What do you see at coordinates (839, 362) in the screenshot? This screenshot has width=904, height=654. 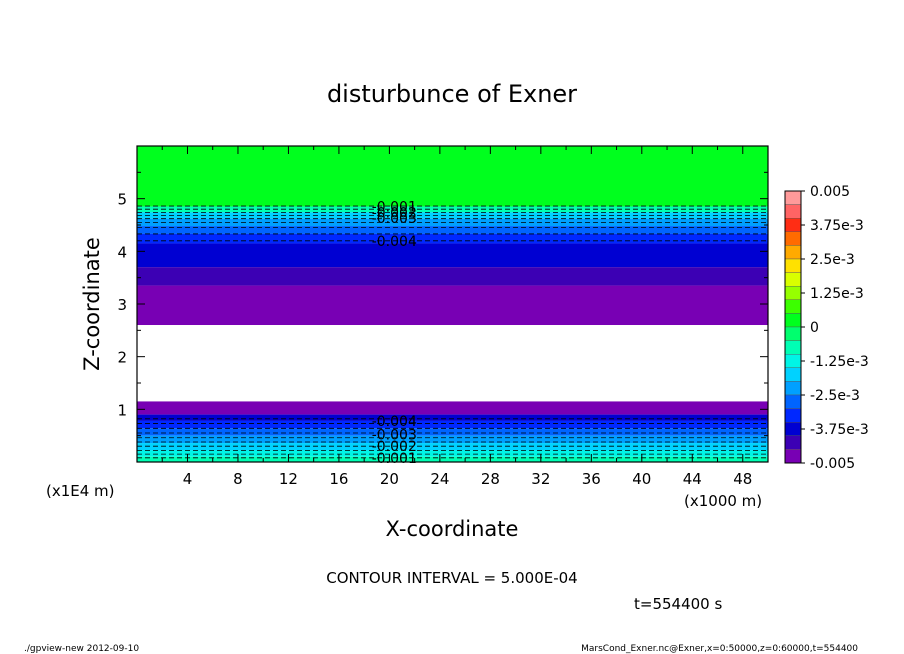 I see `colorbar-label: -1.25e-3` at bounding box center [839, 362].